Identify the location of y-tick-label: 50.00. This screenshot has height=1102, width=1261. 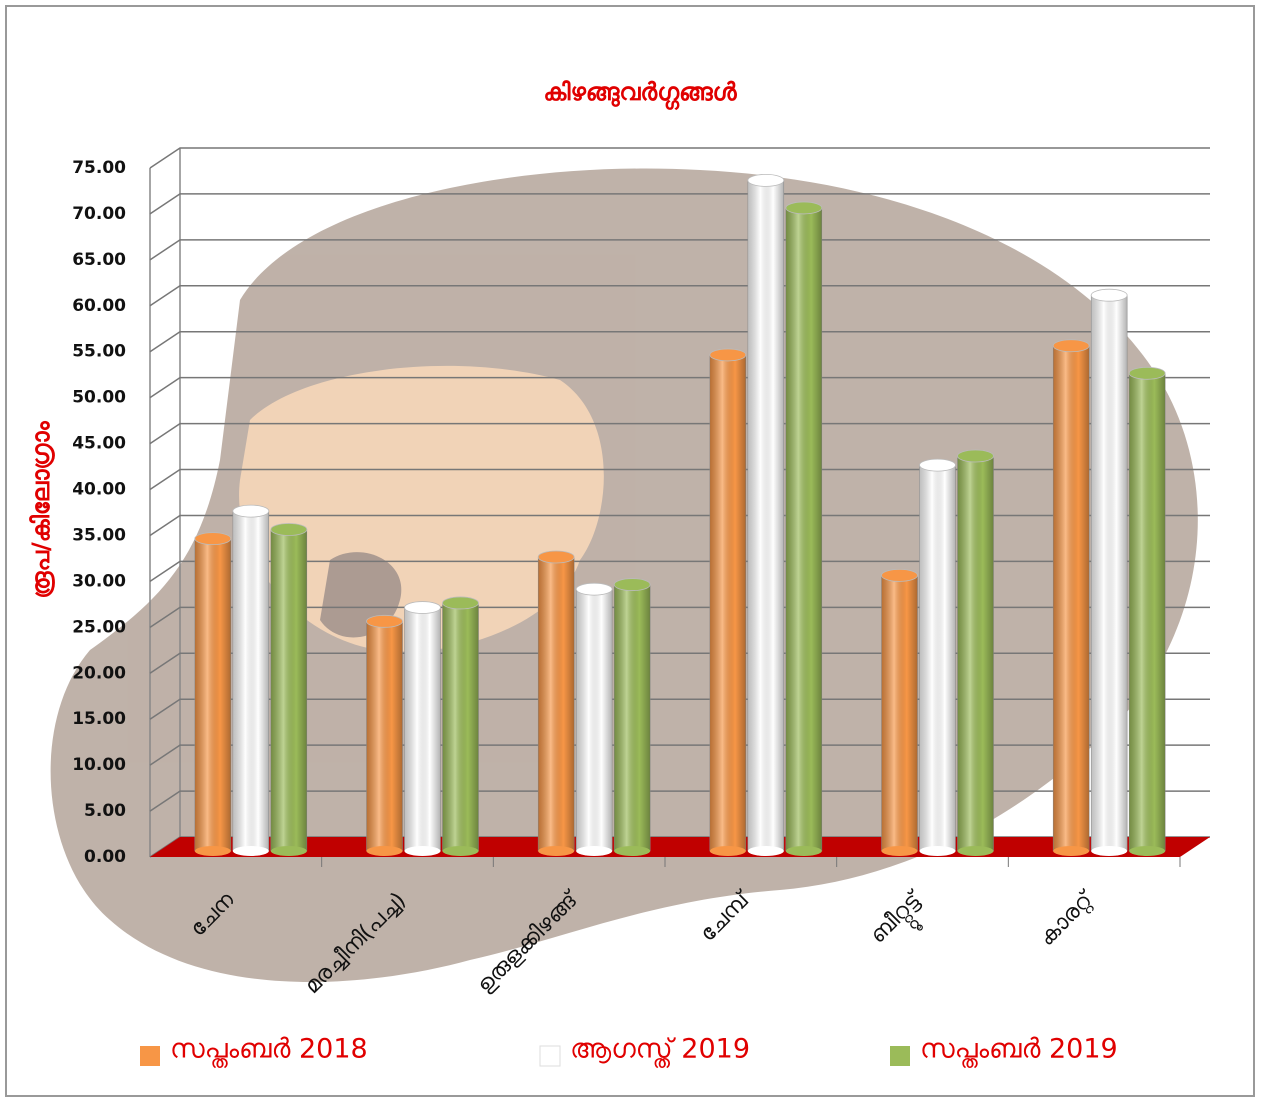
(99, 398).